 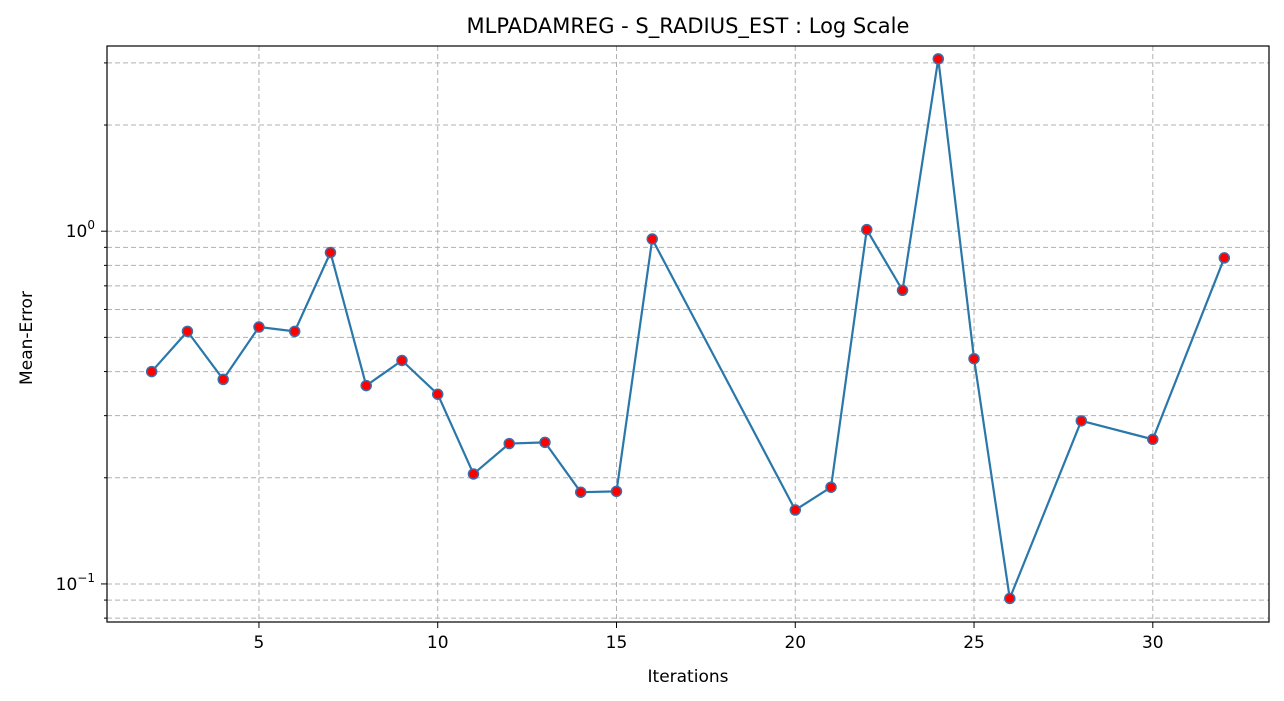 What do you see at coordinates (75, 583) in the screenshot?
I see `y-tick-label: 10⁻¹` at bounding box center [75, 583].